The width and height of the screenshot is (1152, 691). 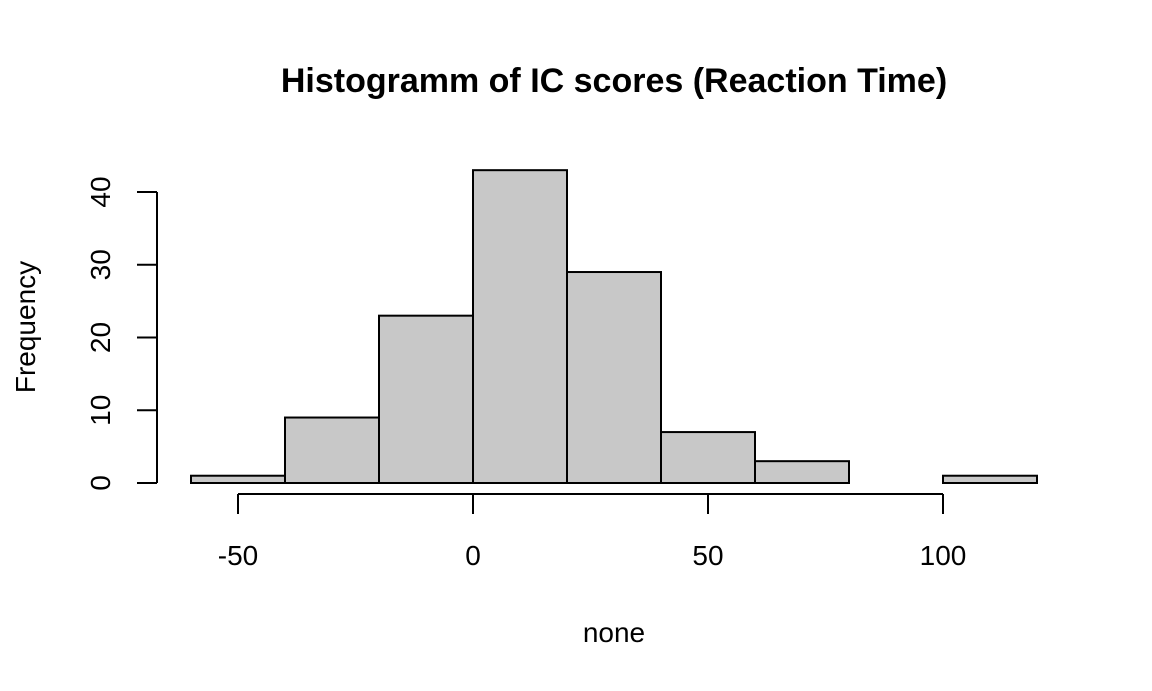 What do you see at coordinates (473, 555) in the screenshot?
I see `x-tick-label: 0` at bounding box center [473, 555].